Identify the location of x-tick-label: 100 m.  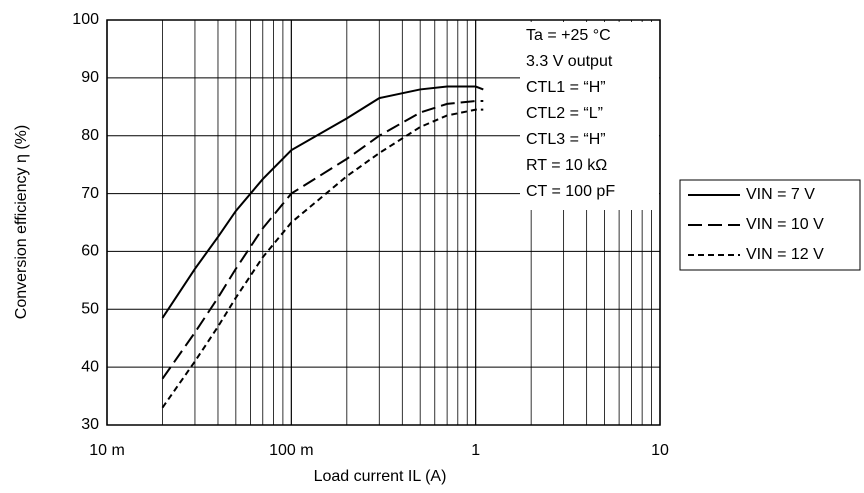
(291, 450).